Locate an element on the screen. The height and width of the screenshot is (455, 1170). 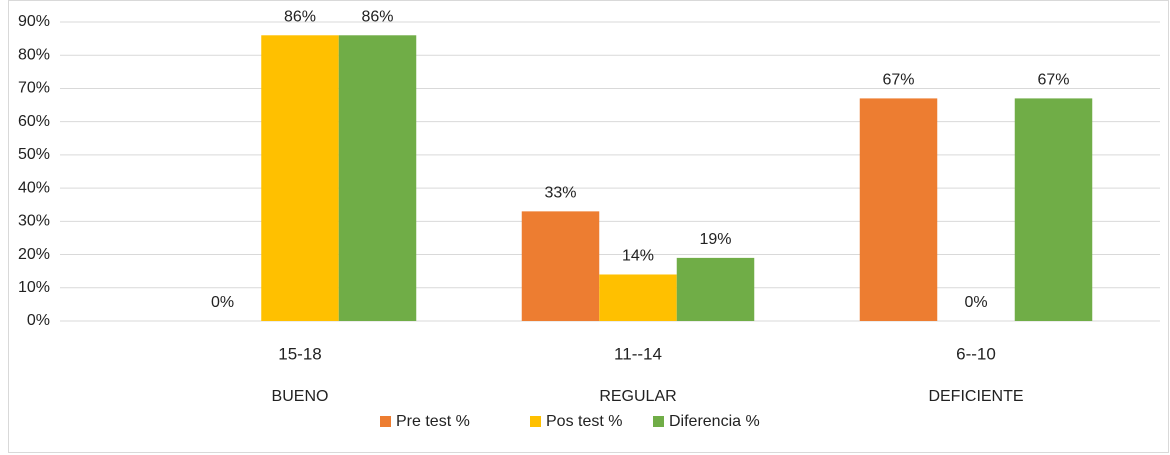
y-tick-label: 0% is located at coordinates (38, 320).